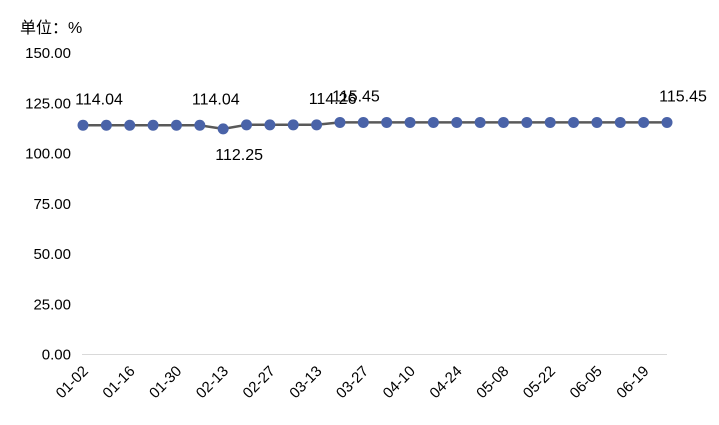 Image resolution: width=719 pixels, height=425 pixels. I want to click on x-tick-label: 06-19, so click(632, 382).